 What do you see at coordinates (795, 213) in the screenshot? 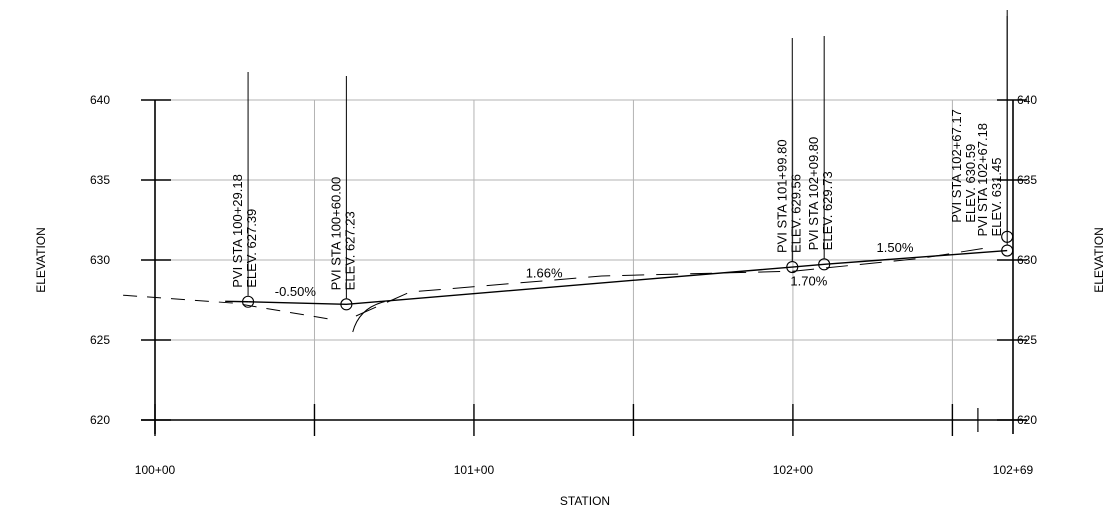
I see `pvi-elevation-label: ELEV. 629.56` at bounding box center [795, 213].